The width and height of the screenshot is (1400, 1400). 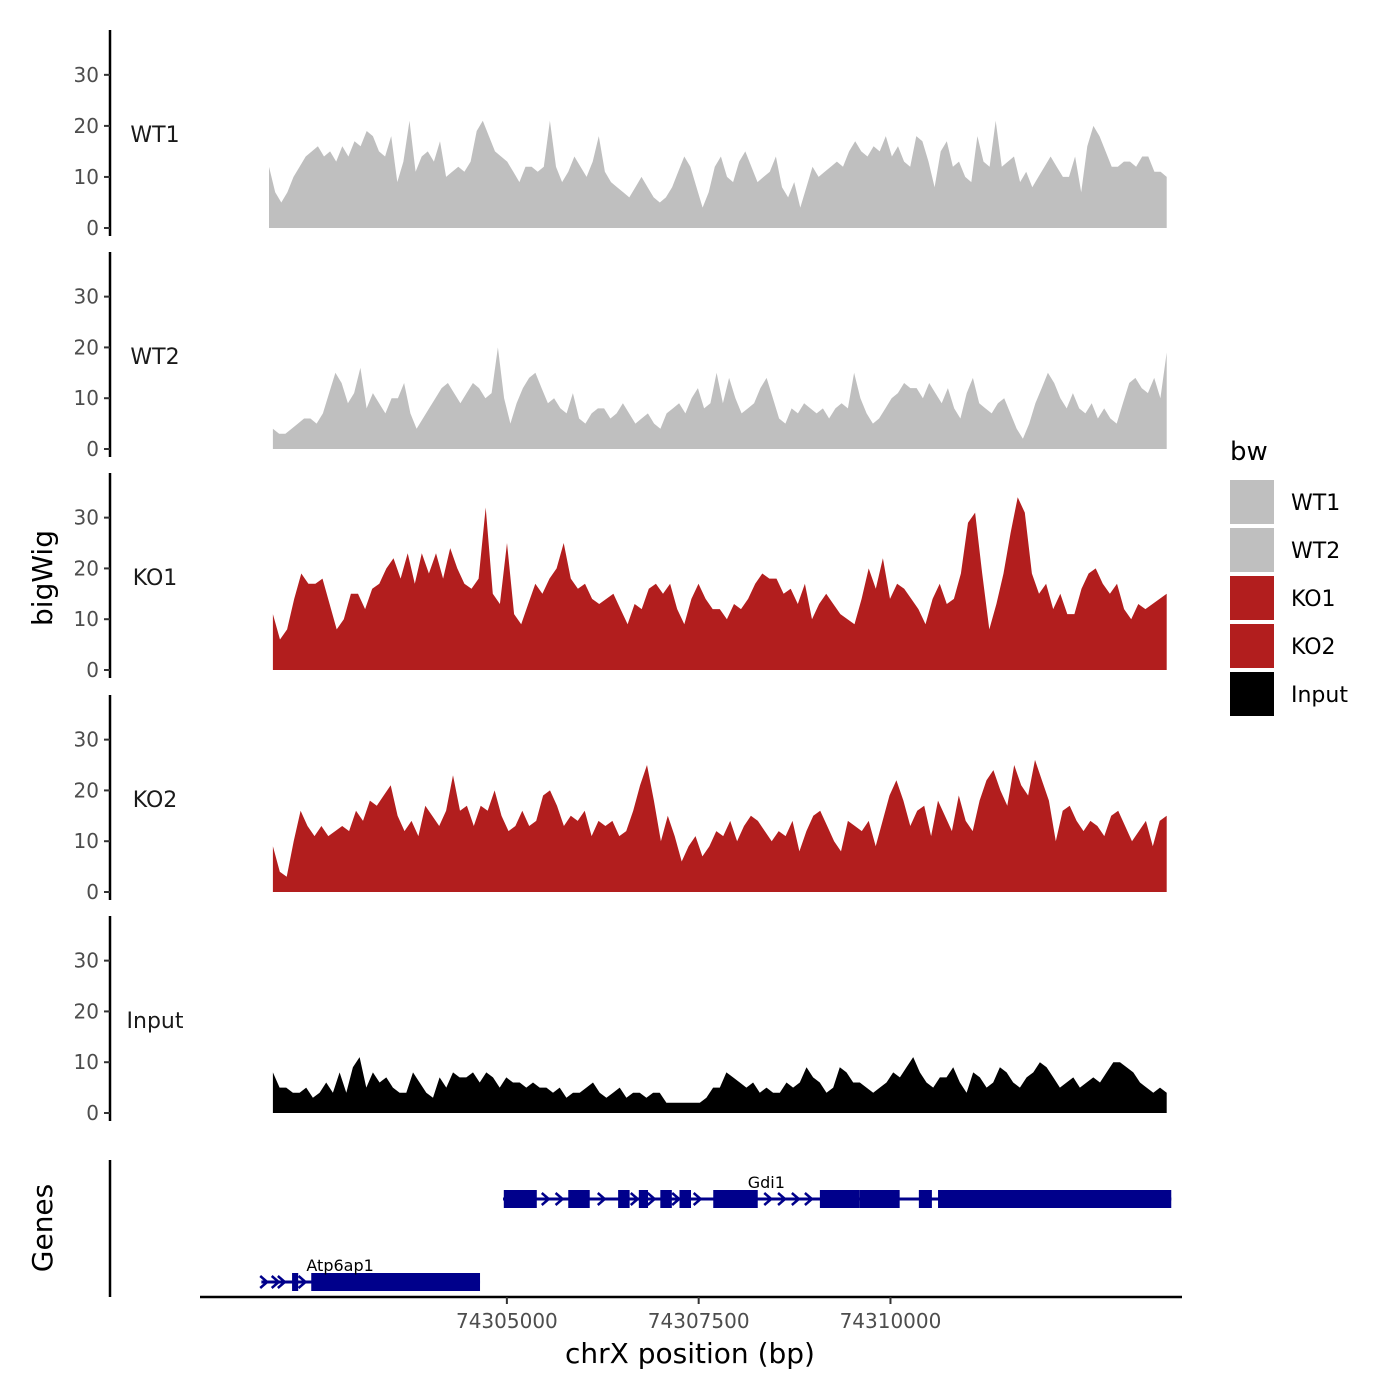 I want to click on track-input: 0 10 20 30 Input, so click(x=620, y=1020).